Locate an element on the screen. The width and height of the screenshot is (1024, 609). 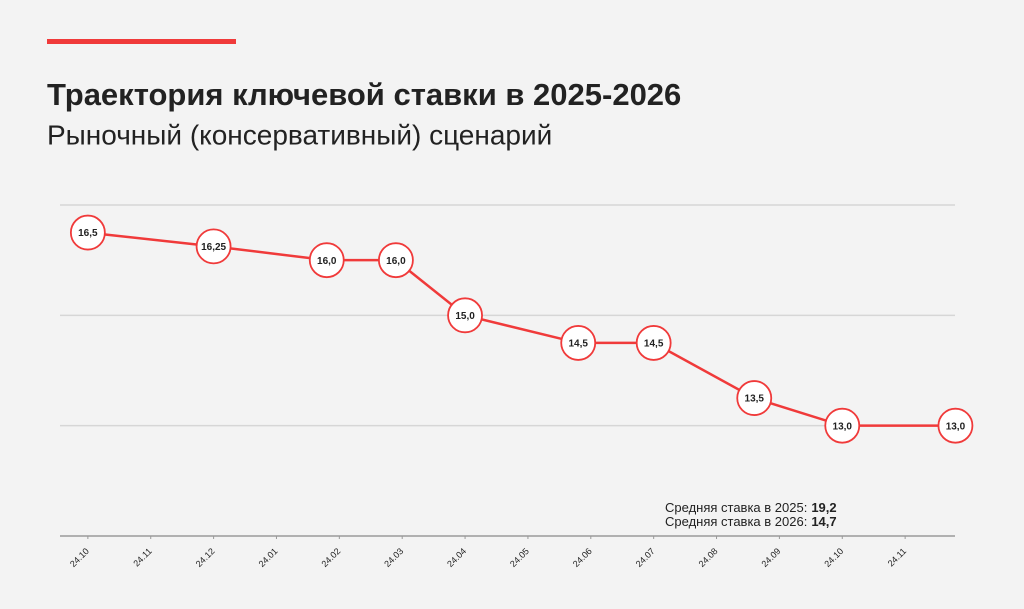
accent-bar is located at coordinates (141, 41).